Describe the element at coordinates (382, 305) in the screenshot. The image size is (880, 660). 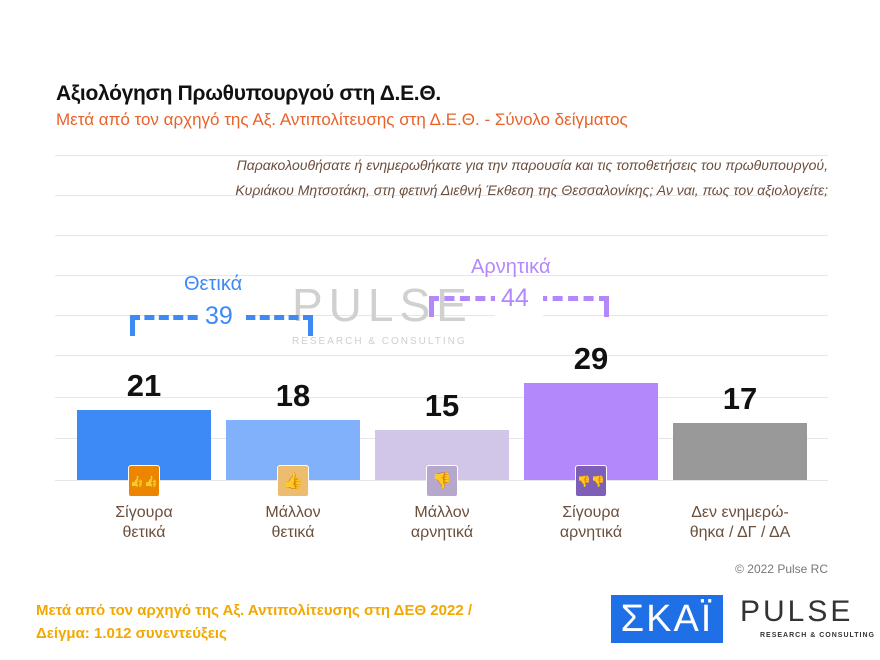
I see `watermark-logo: PULSE` at that location.